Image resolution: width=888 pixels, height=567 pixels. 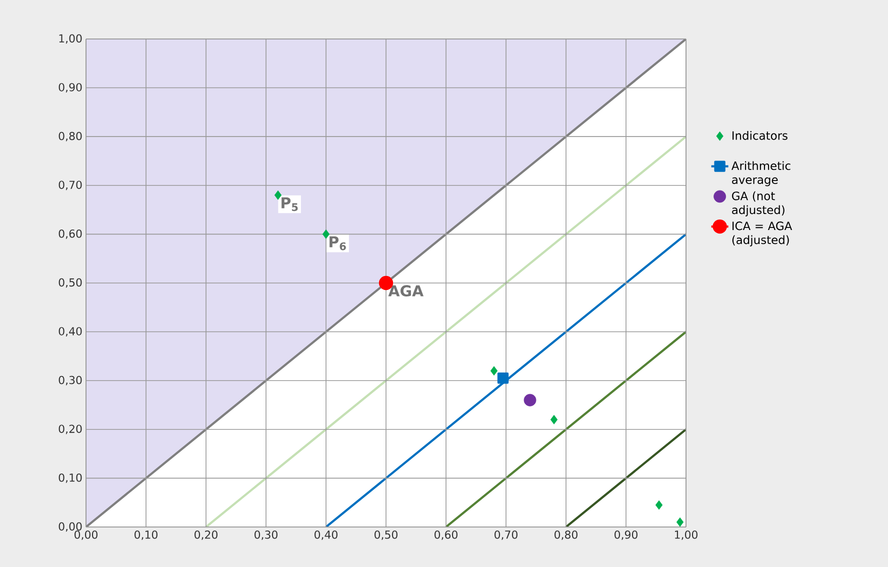 What do you see at coordinates (70, 39) in the screenshot?
I see `y-tick-label: 1,00` at bounding box center [70, 39].